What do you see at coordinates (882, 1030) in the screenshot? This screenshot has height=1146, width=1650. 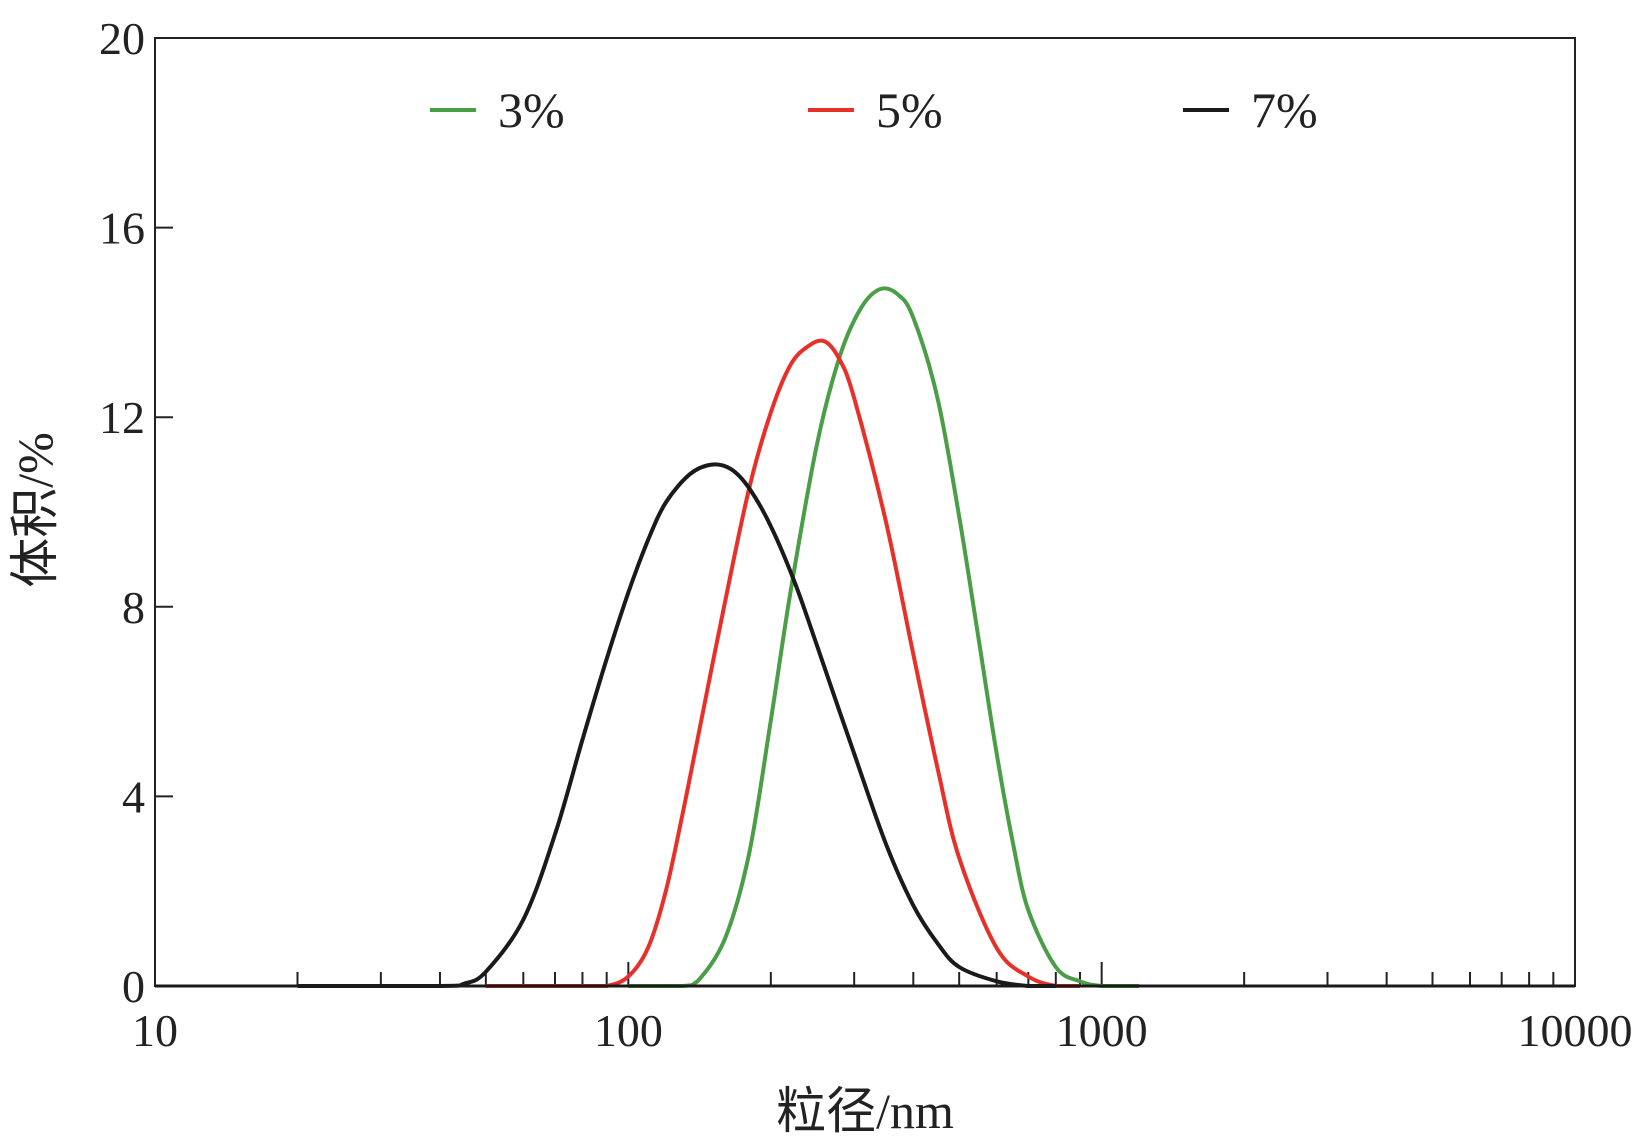 I see `x-tick-labels: 10 100 1000 10000` at bounding box center [882, 1030].